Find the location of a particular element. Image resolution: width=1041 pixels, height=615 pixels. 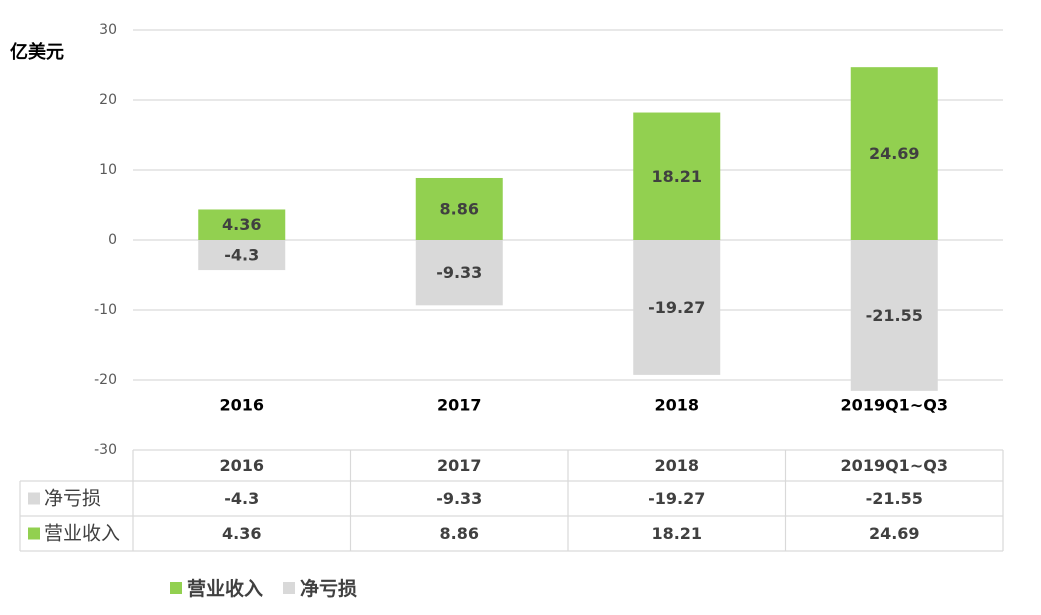

y-axis-unit-label: 亿美元 is located at coordinates (37, 52).